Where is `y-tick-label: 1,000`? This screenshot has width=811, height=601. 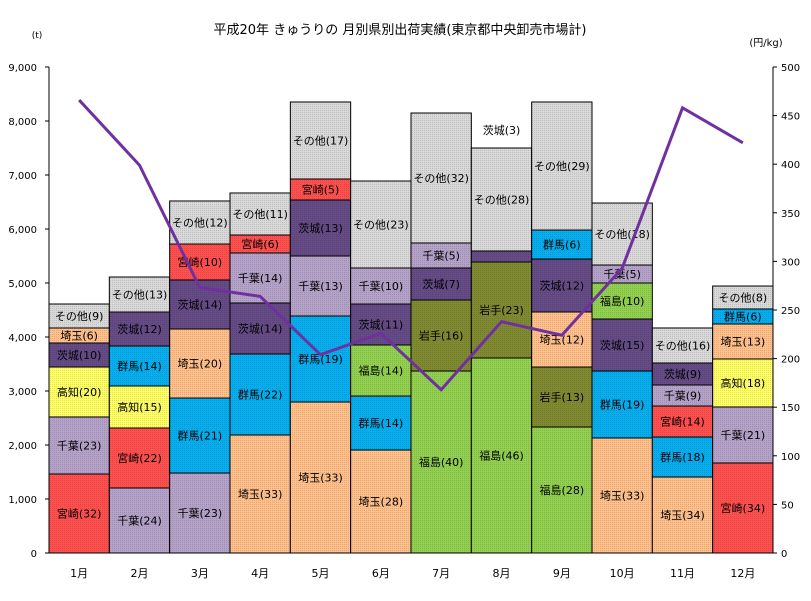
y-tick-label: 1,000 is located at coordinates (22, 500).